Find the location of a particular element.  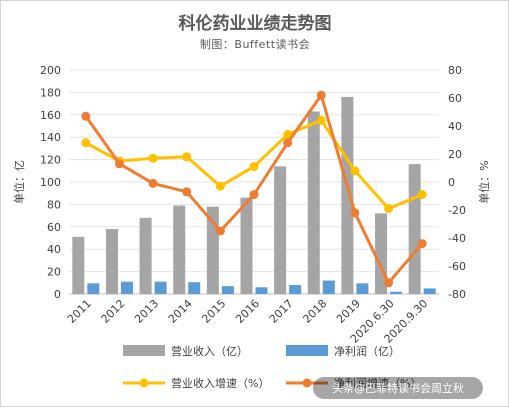

left-tick-label: 140 is located at coordinates (50, 137).